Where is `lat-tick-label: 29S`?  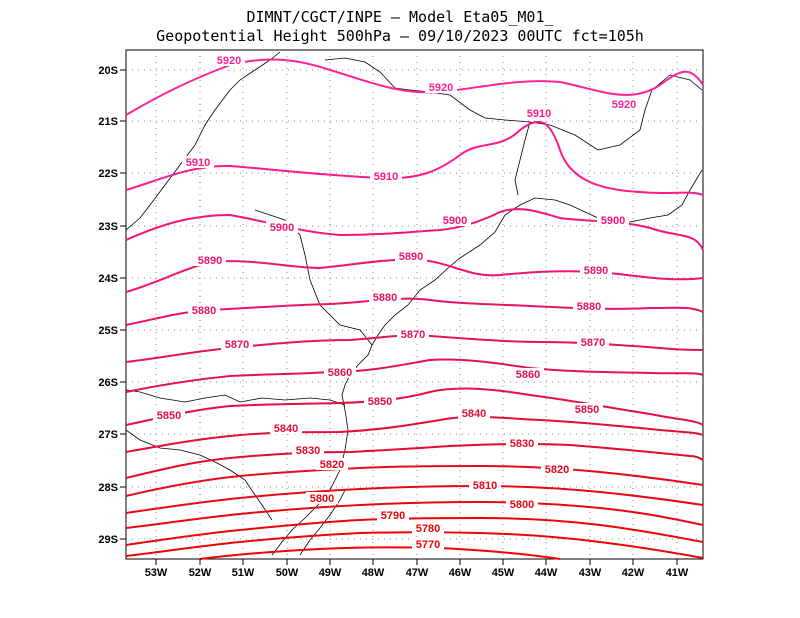
lat-tick-label: 29S is located at coordinates (108, 540).